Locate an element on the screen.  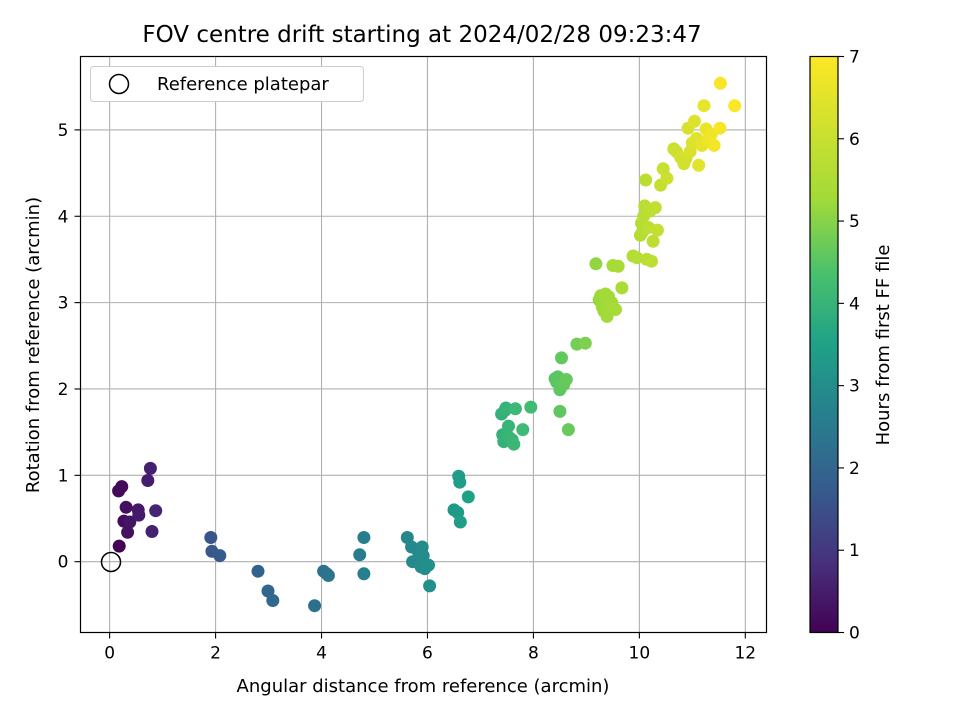
y-tick-label: 4 is located at coordinates (63, 217).